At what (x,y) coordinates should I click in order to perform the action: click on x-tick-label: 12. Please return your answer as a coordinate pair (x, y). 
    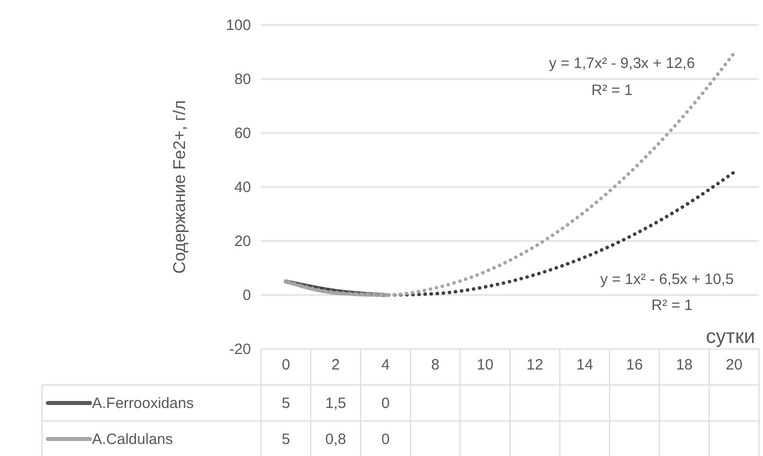
    Looking at the image, I should click on (535, 365).